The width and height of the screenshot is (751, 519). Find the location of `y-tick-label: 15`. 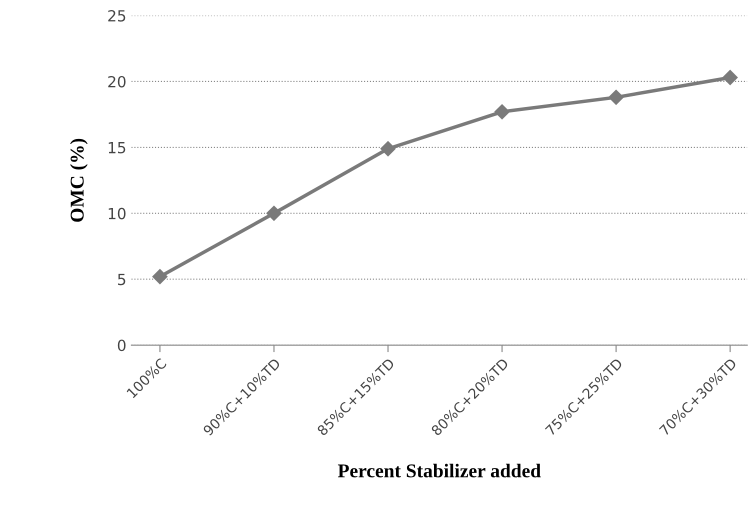

y-tick-label: 15 is located at coordinates (117, 148).